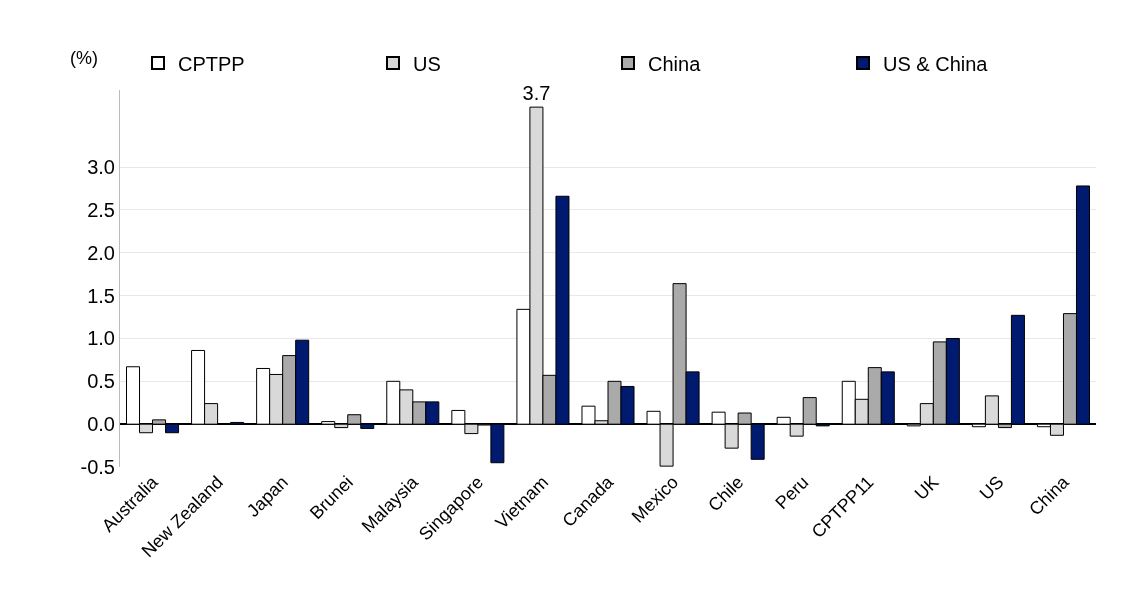 The image size is (1131, 597). I want to click on data-label: 3.7, so click(536, 93).